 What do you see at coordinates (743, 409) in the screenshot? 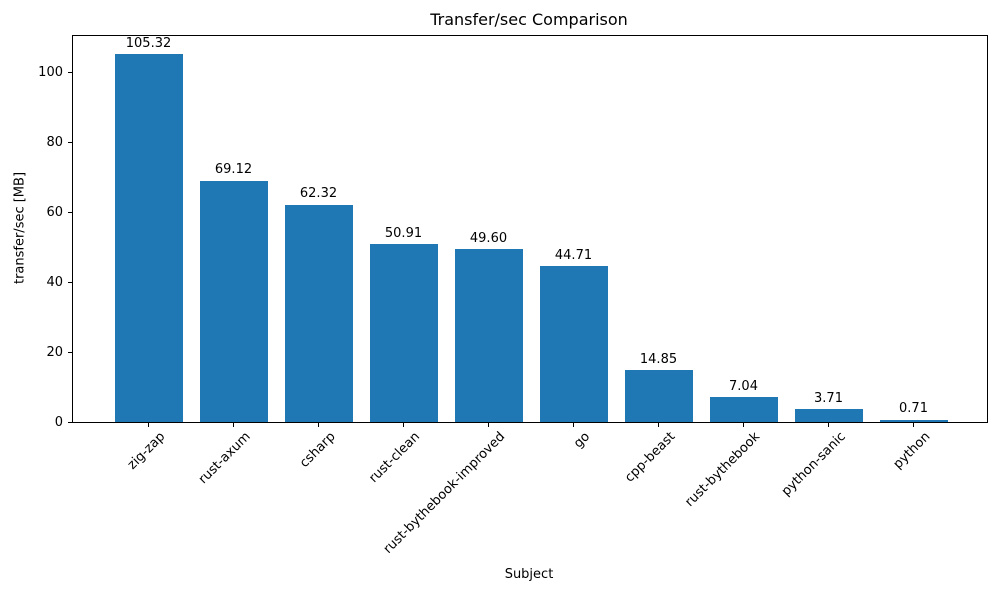
I see `bar-rust-bythebook` at bounding box center [743, 409].